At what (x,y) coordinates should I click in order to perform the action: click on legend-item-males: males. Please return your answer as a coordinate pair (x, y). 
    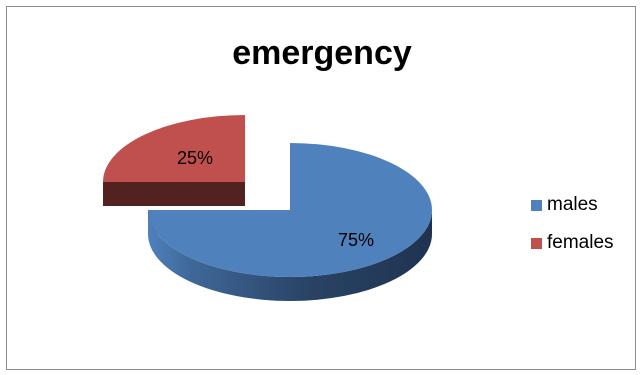
    Looking at the image, I should click on (572, 205).